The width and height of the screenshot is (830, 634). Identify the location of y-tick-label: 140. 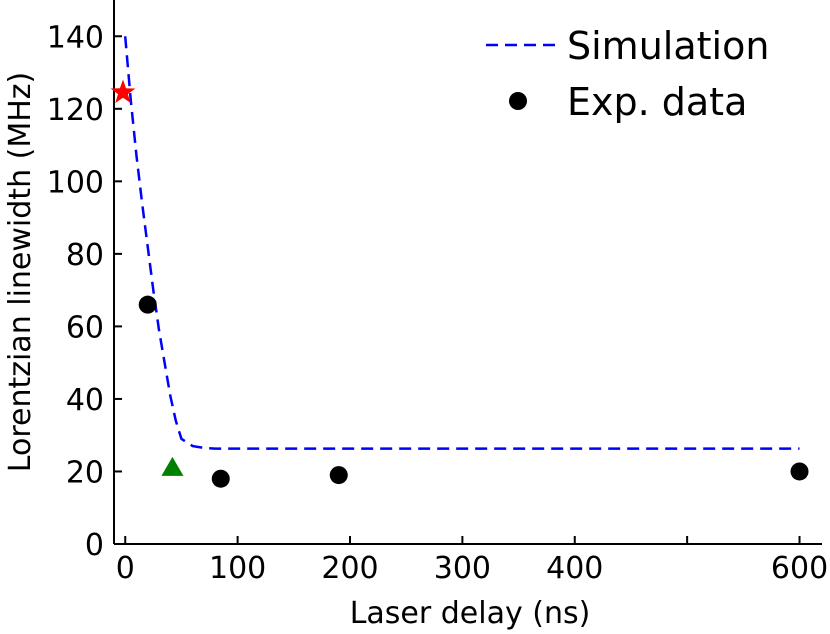
(75, 37).